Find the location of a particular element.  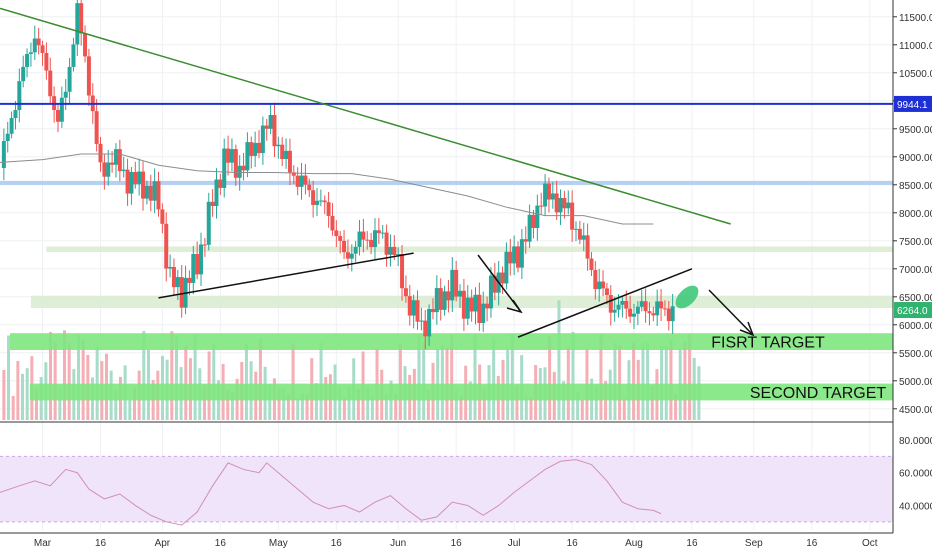

price-tick-label: 11500.00 is located at coordinates (915, 18).